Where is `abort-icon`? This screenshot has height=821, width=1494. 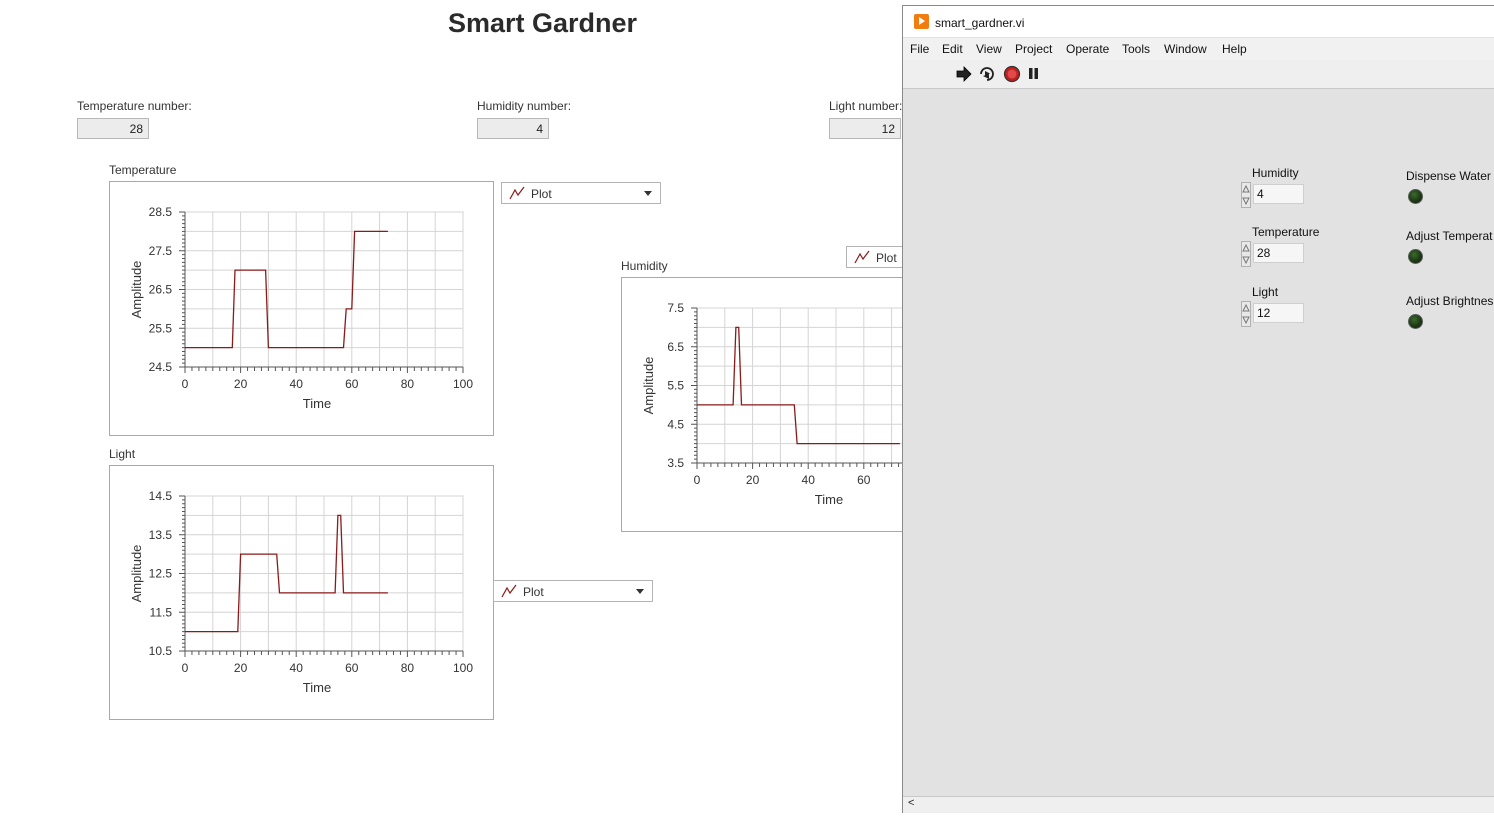
abort-icon is located at coordinates (1012, 74).